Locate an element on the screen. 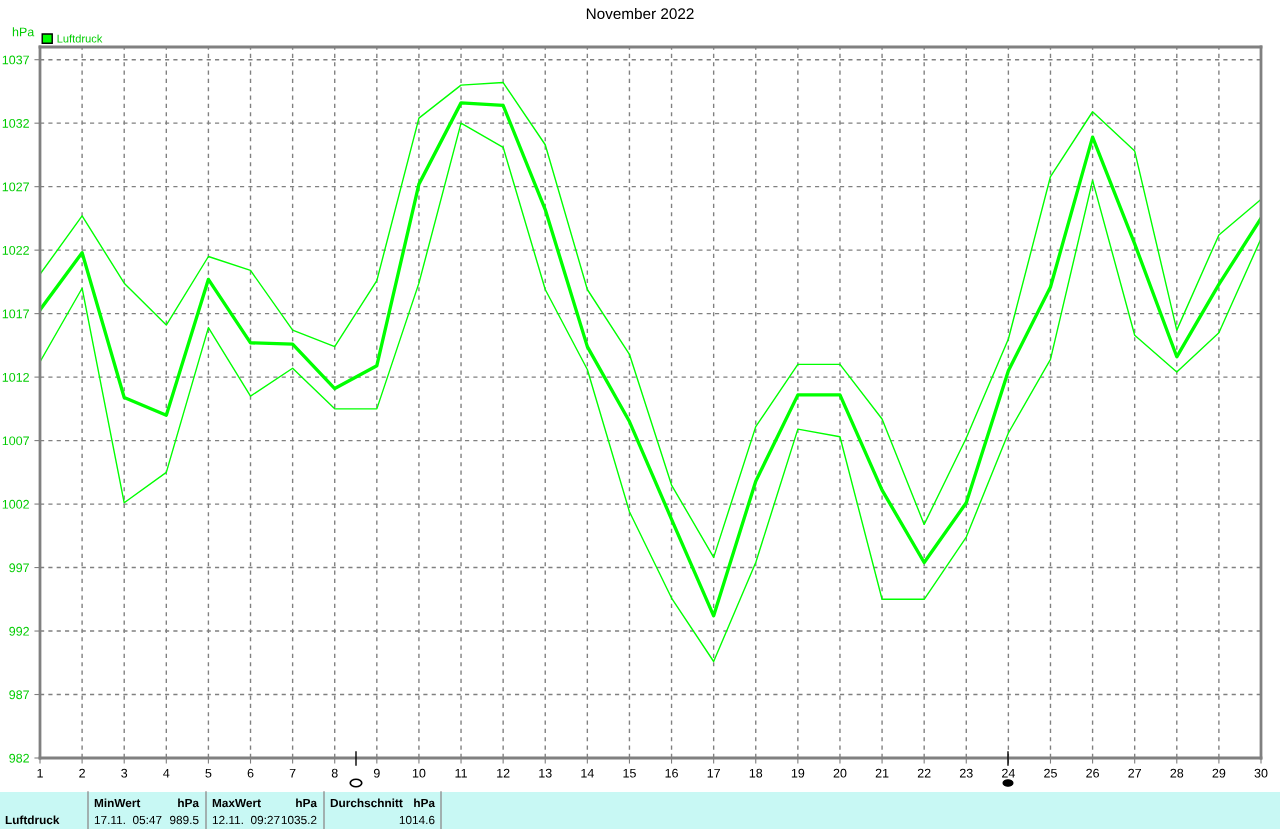 The height and width of the screenshot is (829, 1280). x-tick-label: 28 is located at coordinates (1177, 773).